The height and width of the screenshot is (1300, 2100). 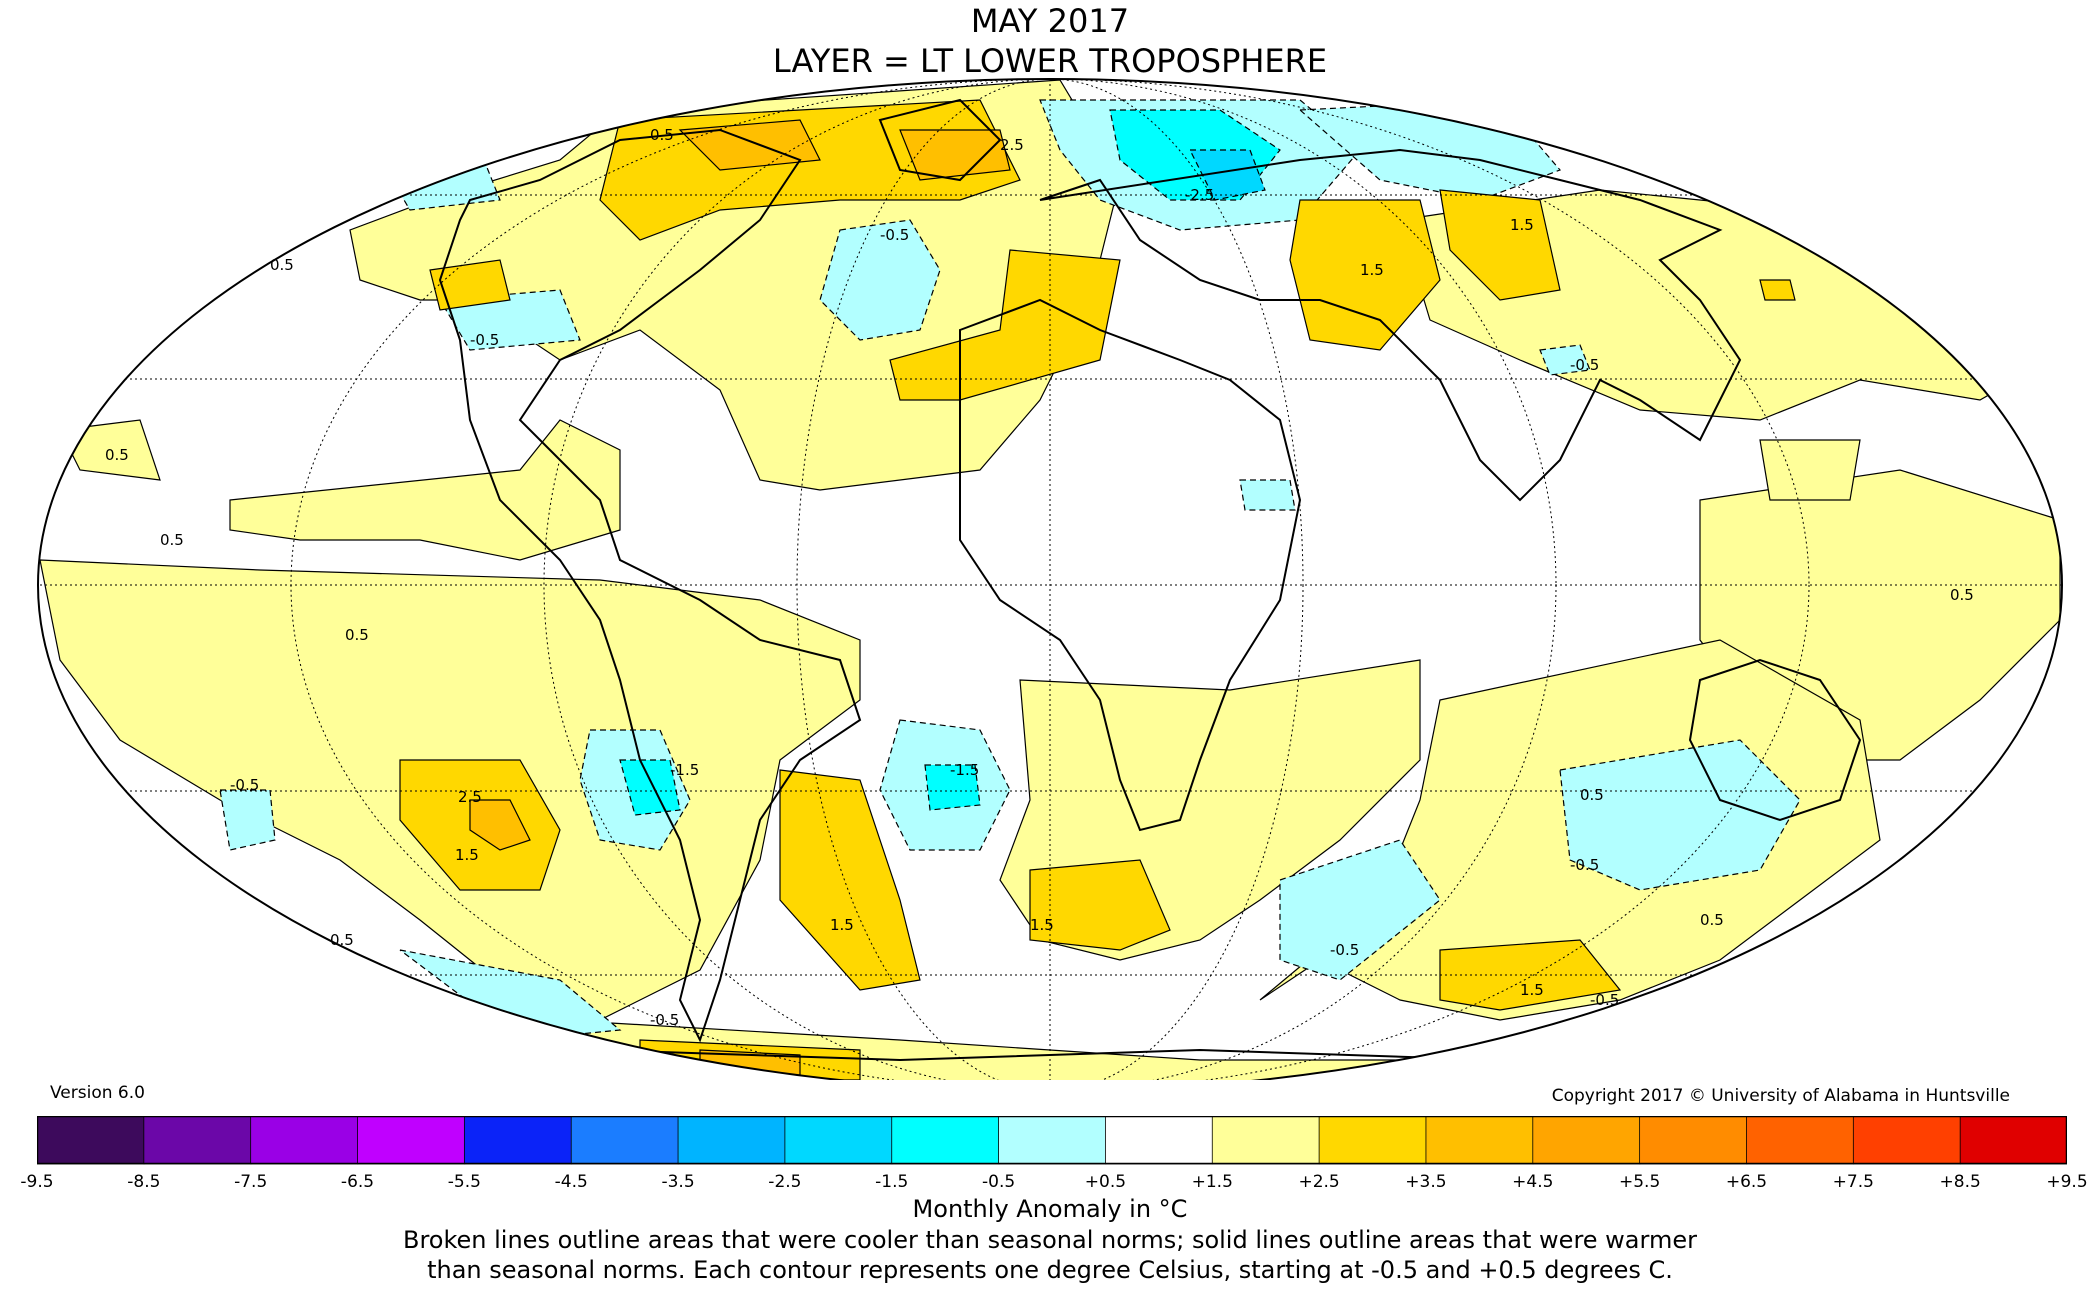 What do you see at coordinates (357, 1182) in the screenshot?
I see `color-bar-tick-label: -6.5` at bounding box center [357, 1182].